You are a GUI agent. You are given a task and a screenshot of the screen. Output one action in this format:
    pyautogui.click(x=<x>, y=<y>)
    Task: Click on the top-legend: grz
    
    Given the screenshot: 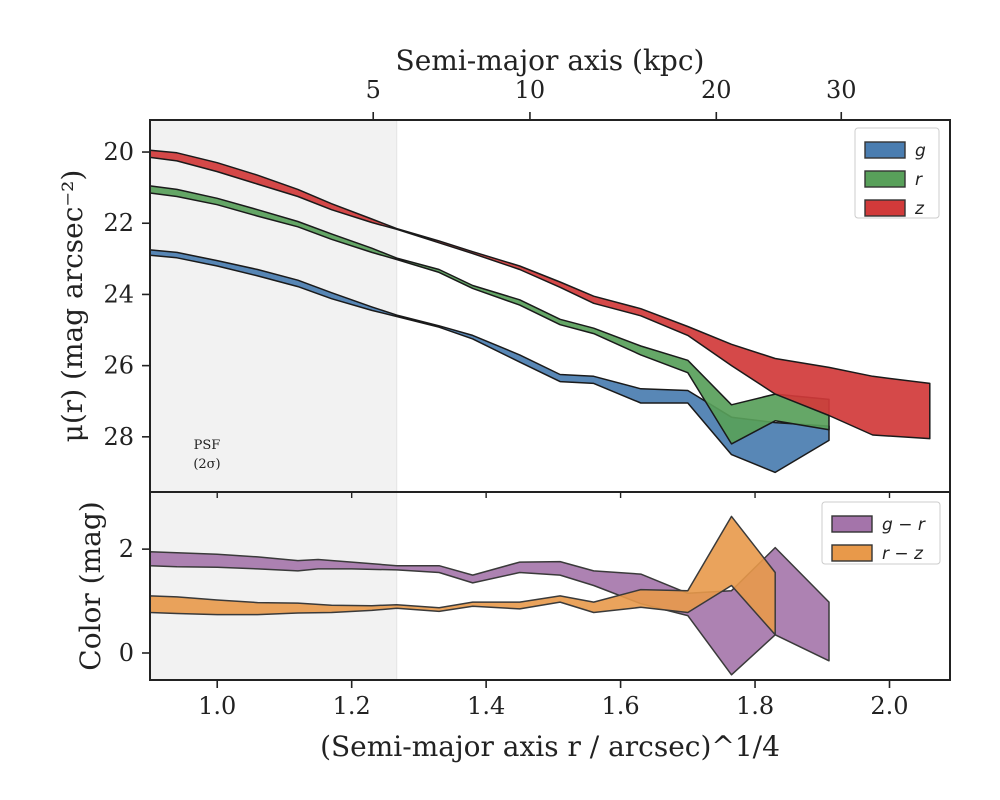 What is the action you would take?
    pyautogui.click(x=897, y=173)
    